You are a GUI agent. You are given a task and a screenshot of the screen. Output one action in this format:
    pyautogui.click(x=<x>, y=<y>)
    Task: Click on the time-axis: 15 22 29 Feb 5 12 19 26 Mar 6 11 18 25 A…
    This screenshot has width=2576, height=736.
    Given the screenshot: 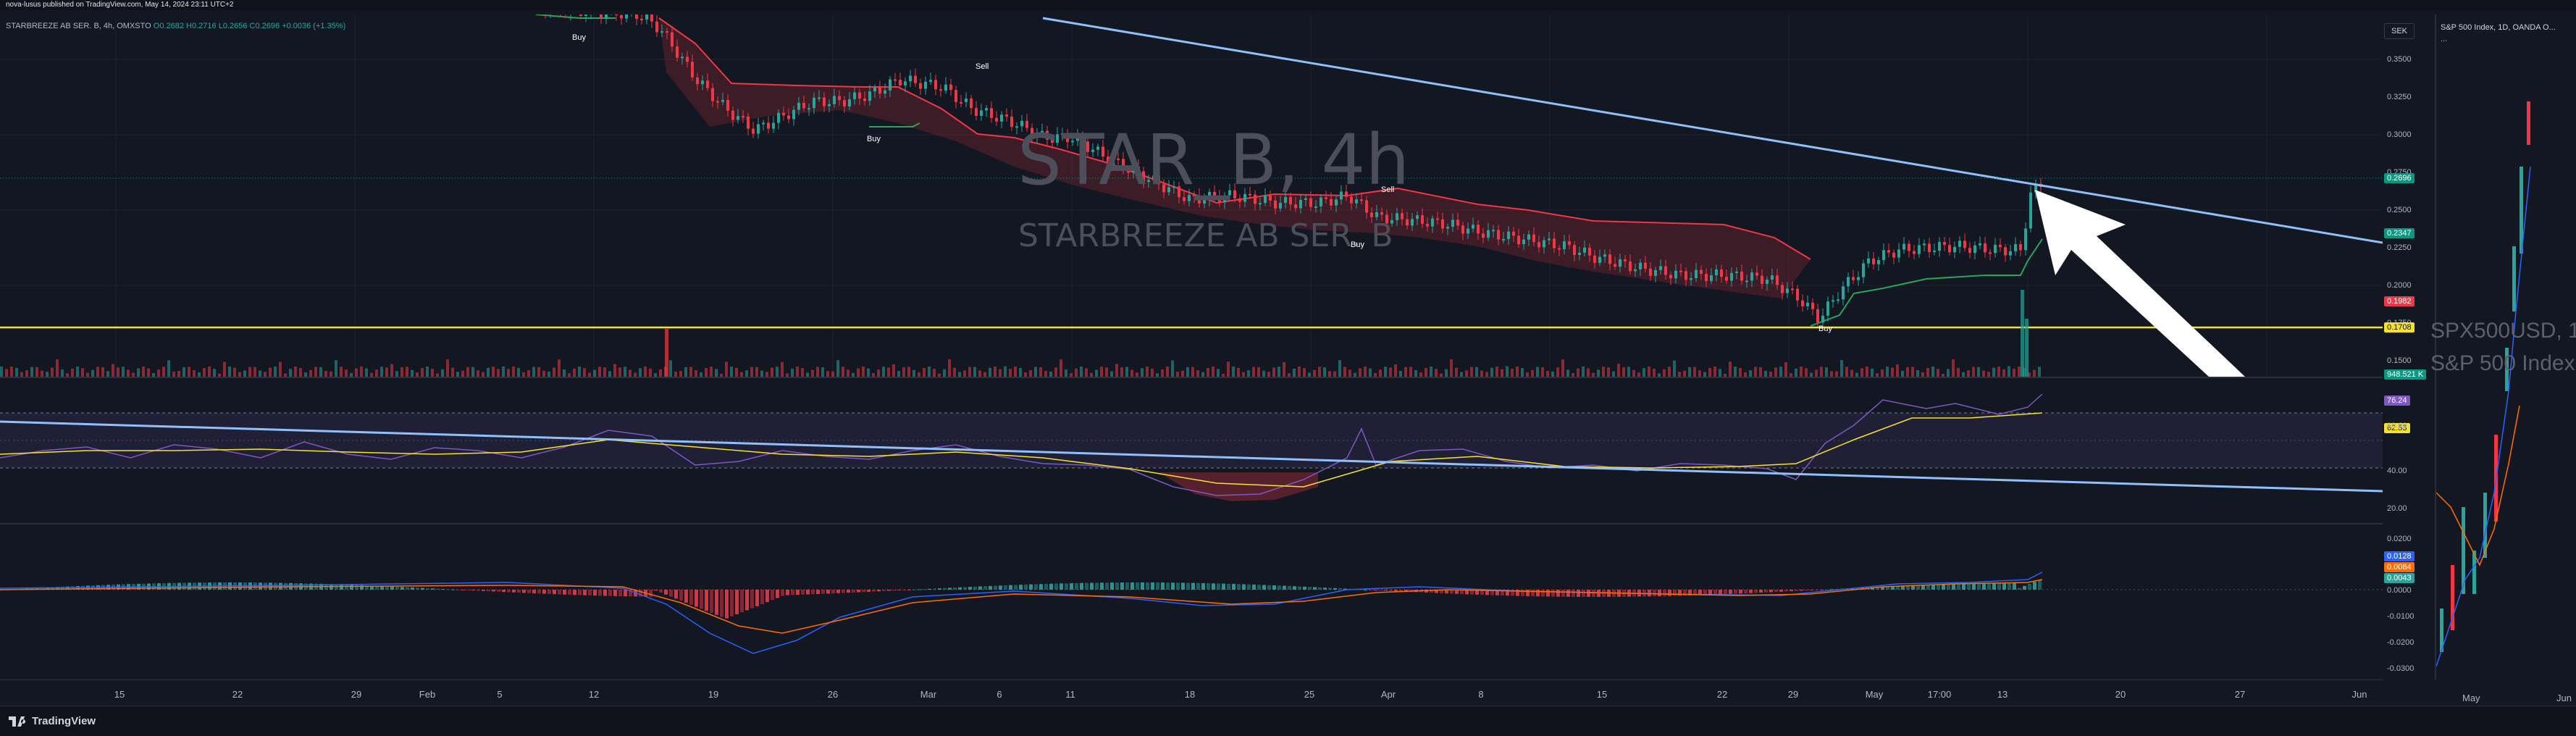 What is the action you would take?
    pyautogui.click(x=1191, y=692)
    